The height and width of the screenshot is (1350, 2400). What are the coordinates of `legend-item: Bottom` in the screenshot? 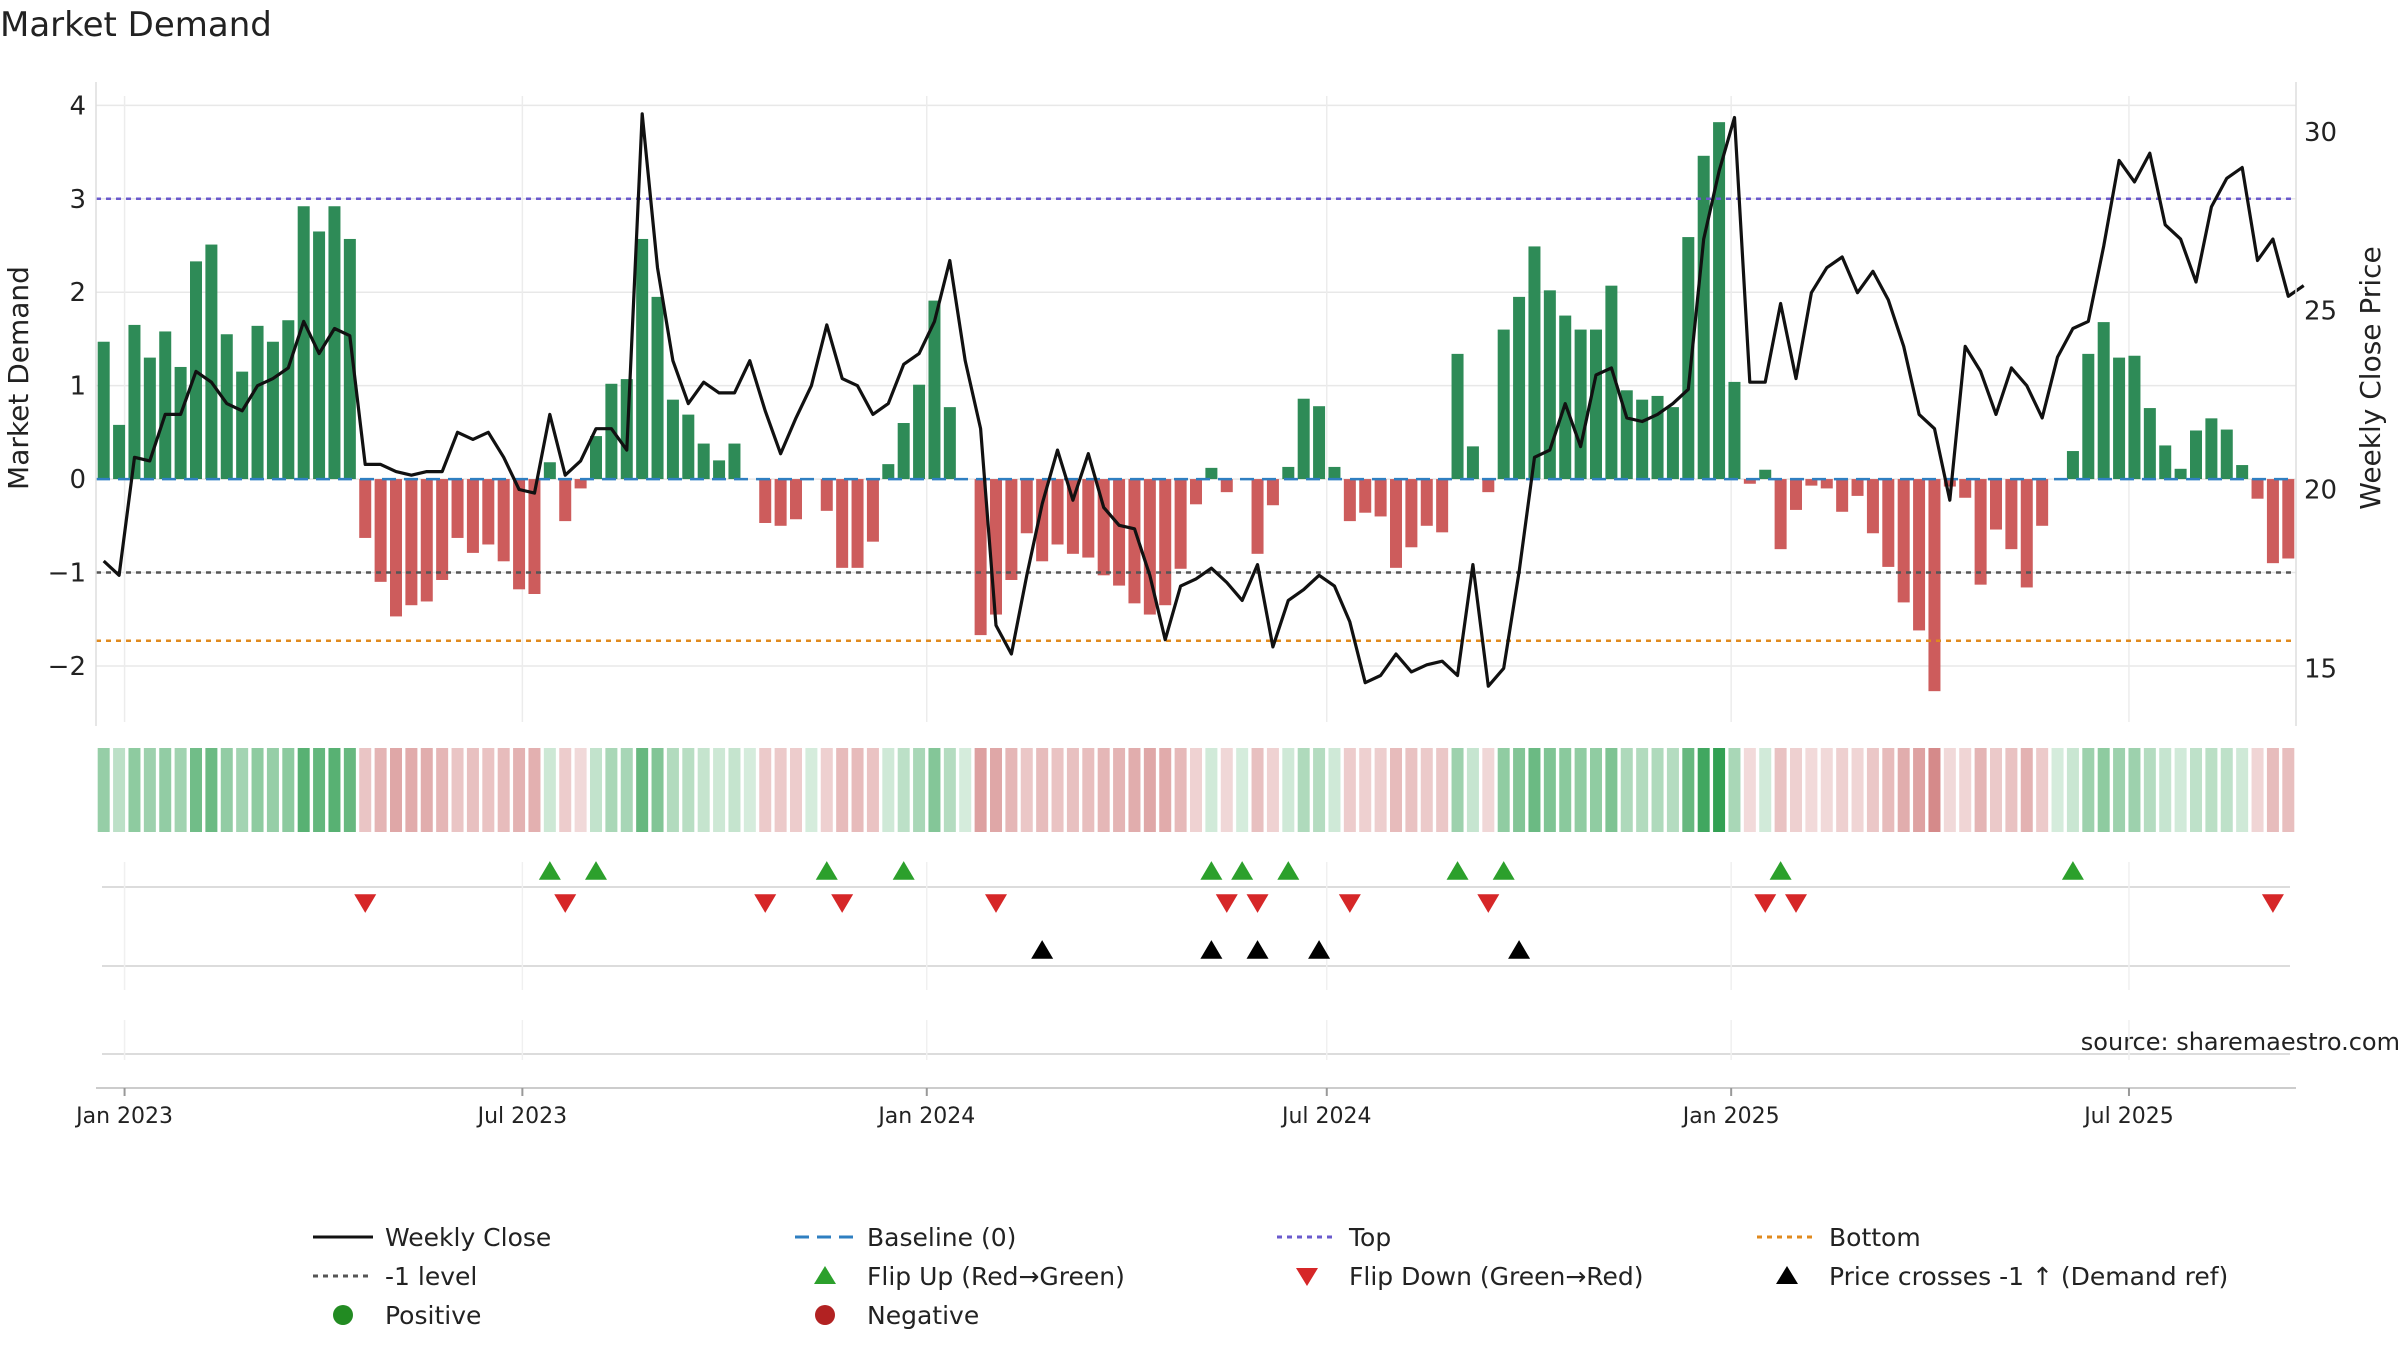 It's located at (1839, 1237).